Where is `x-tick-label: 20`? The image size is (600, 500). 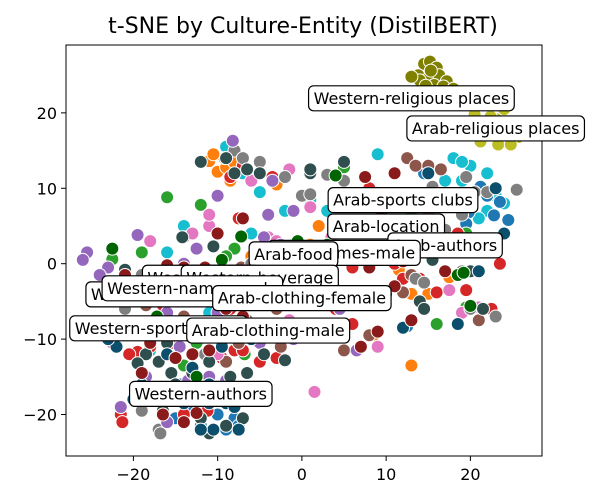 x-tick-label: 20 is located at coordinates (470, 474).